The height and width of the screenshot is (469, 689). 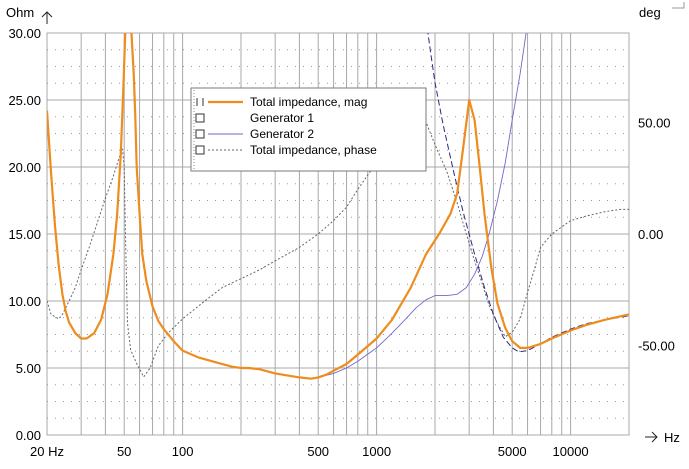 I want to click on x-axis-arrow-icon, so click(x=651, y=437).